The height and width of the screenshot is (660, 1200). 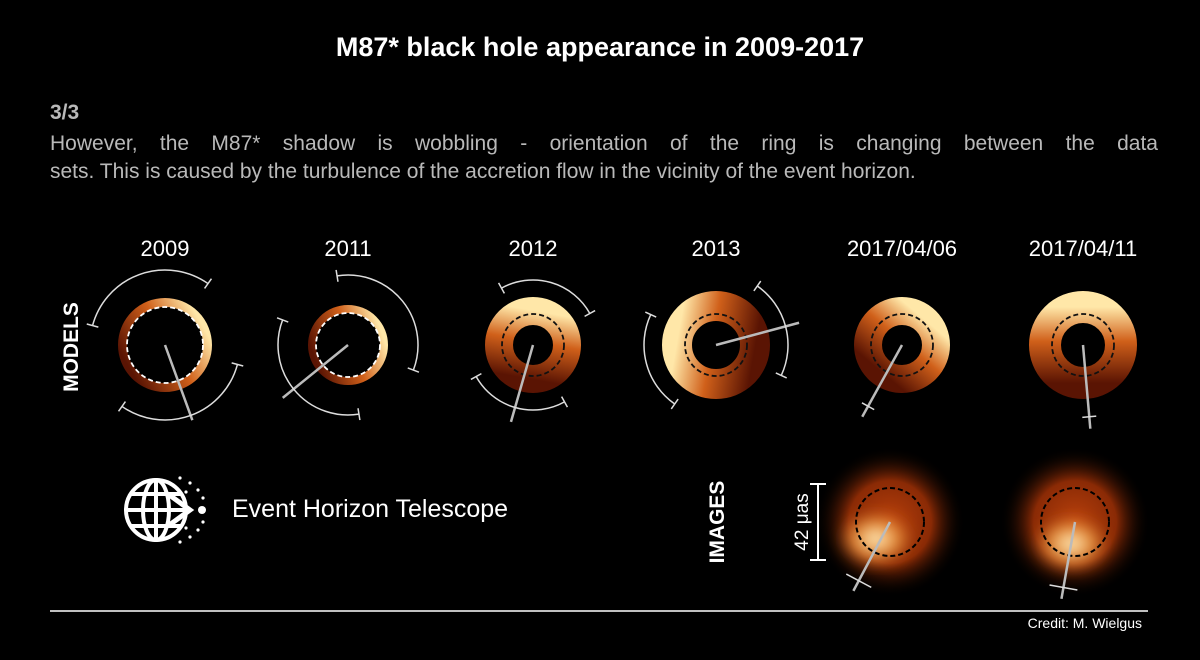 I want to click on year-label: 2017/04/06, so click(x=902, y=248).